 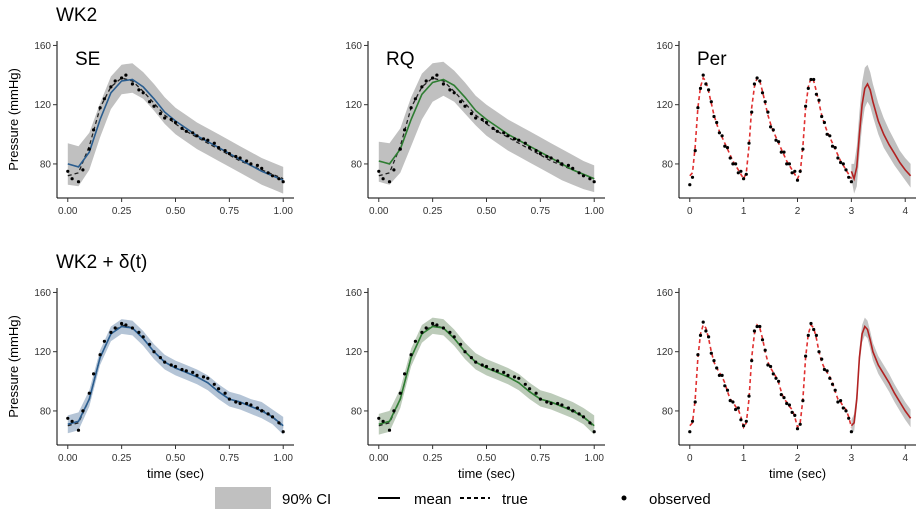 I want to click on x-tick-label: 1, so click(x=744, y=458).